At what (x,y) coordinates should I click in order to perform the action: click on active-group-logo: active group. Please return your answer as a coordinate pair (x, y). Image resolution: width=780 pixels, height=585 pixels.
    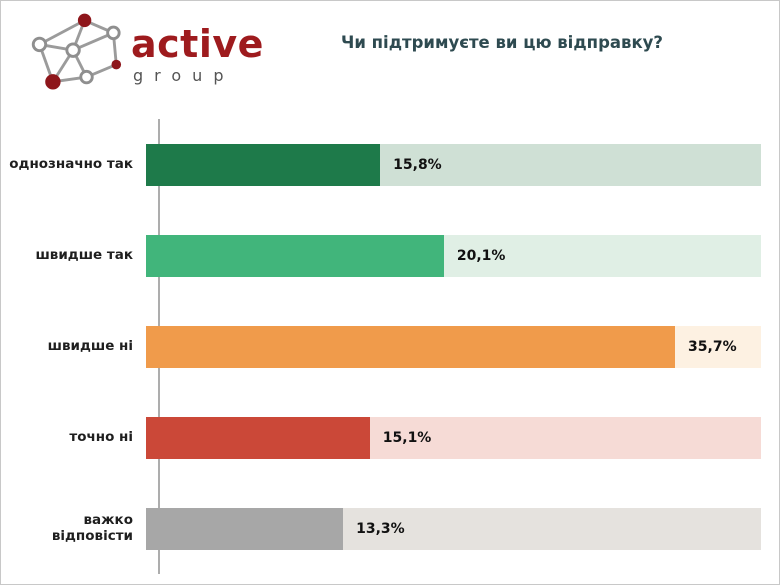
    Looking at the image, I should click on (145, 54).